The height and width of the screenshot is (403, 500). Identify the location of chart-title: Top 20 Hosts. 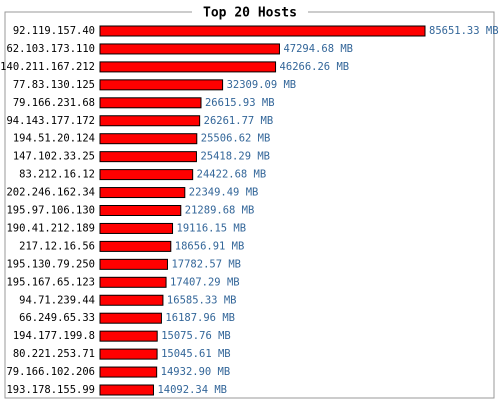
(250, 13).